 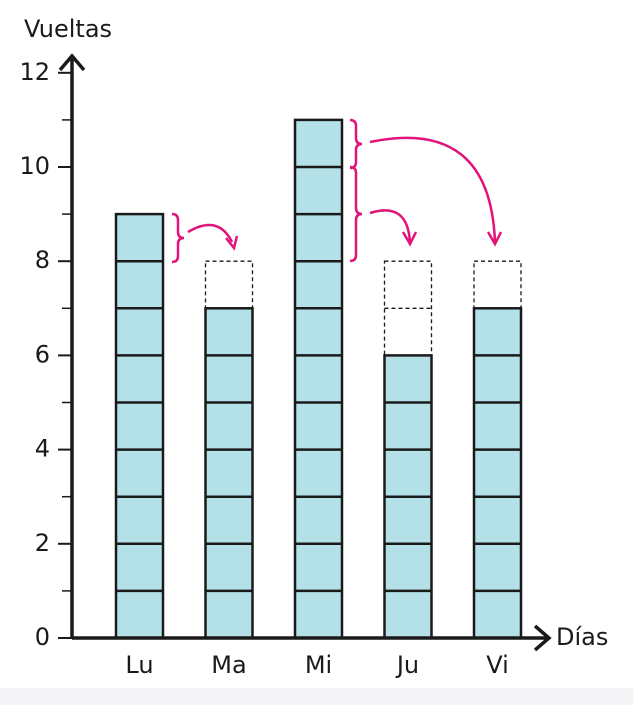 I want to click on y-tick-label: 0, so click(x=42, y=637).